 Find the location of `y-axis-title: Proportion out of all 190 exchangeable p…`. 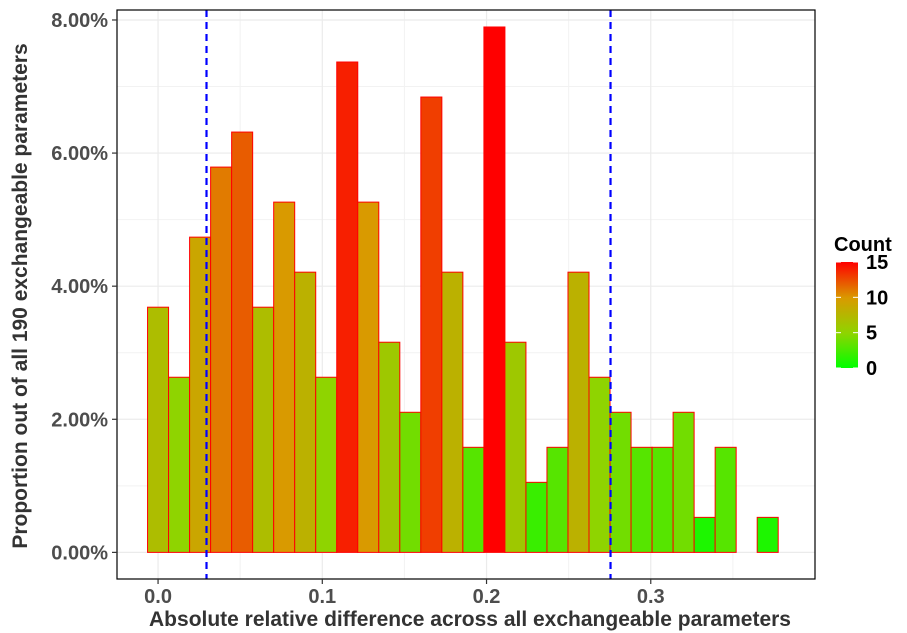

y-axis-title: Proportion out of all 190 exchangeable p… is located at coordinates (20, 295).